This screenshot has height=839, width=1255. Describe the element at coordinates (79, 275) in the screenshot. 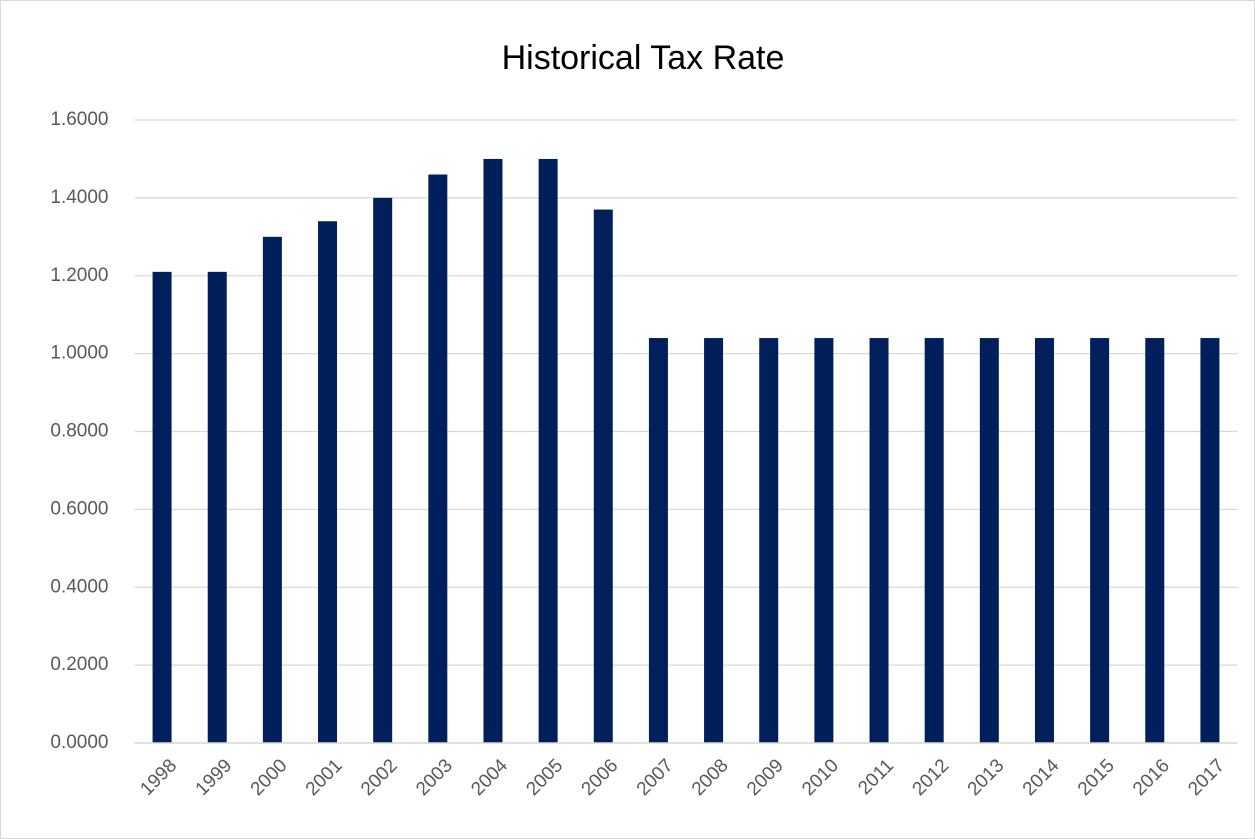

I see `y-tick-label: 1.2000` at that location.